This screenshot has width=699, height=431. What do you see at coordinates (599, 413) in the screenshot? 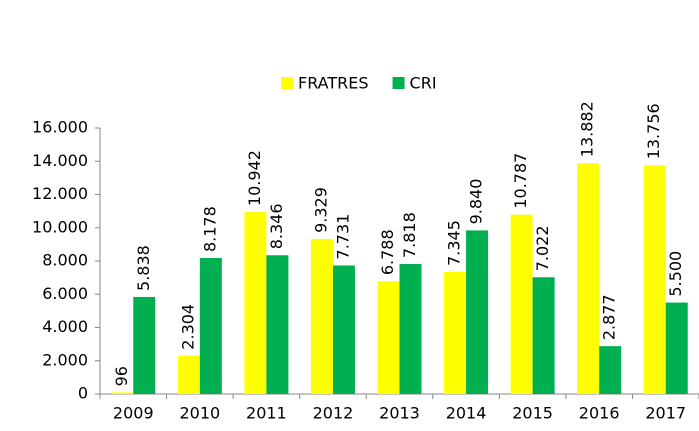
I see `x-tick-label: 2016` at bounding box center [599, 413].